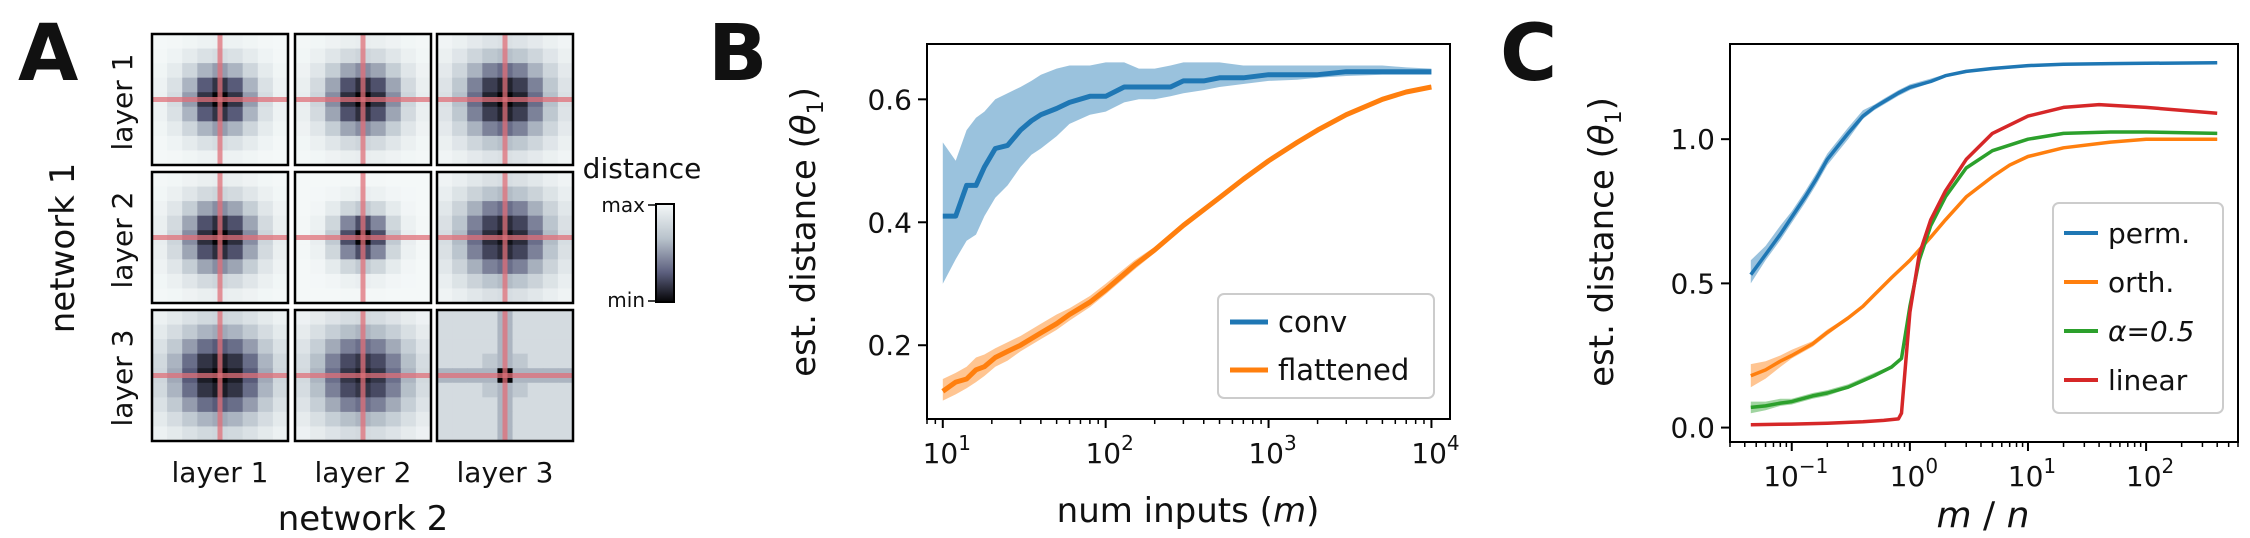 The height and width of the screenshot is (538, 2250). Describe the element at coordinates (2032, 473) in the screenshot. I see `x-tick-label: 10¹` at that location.